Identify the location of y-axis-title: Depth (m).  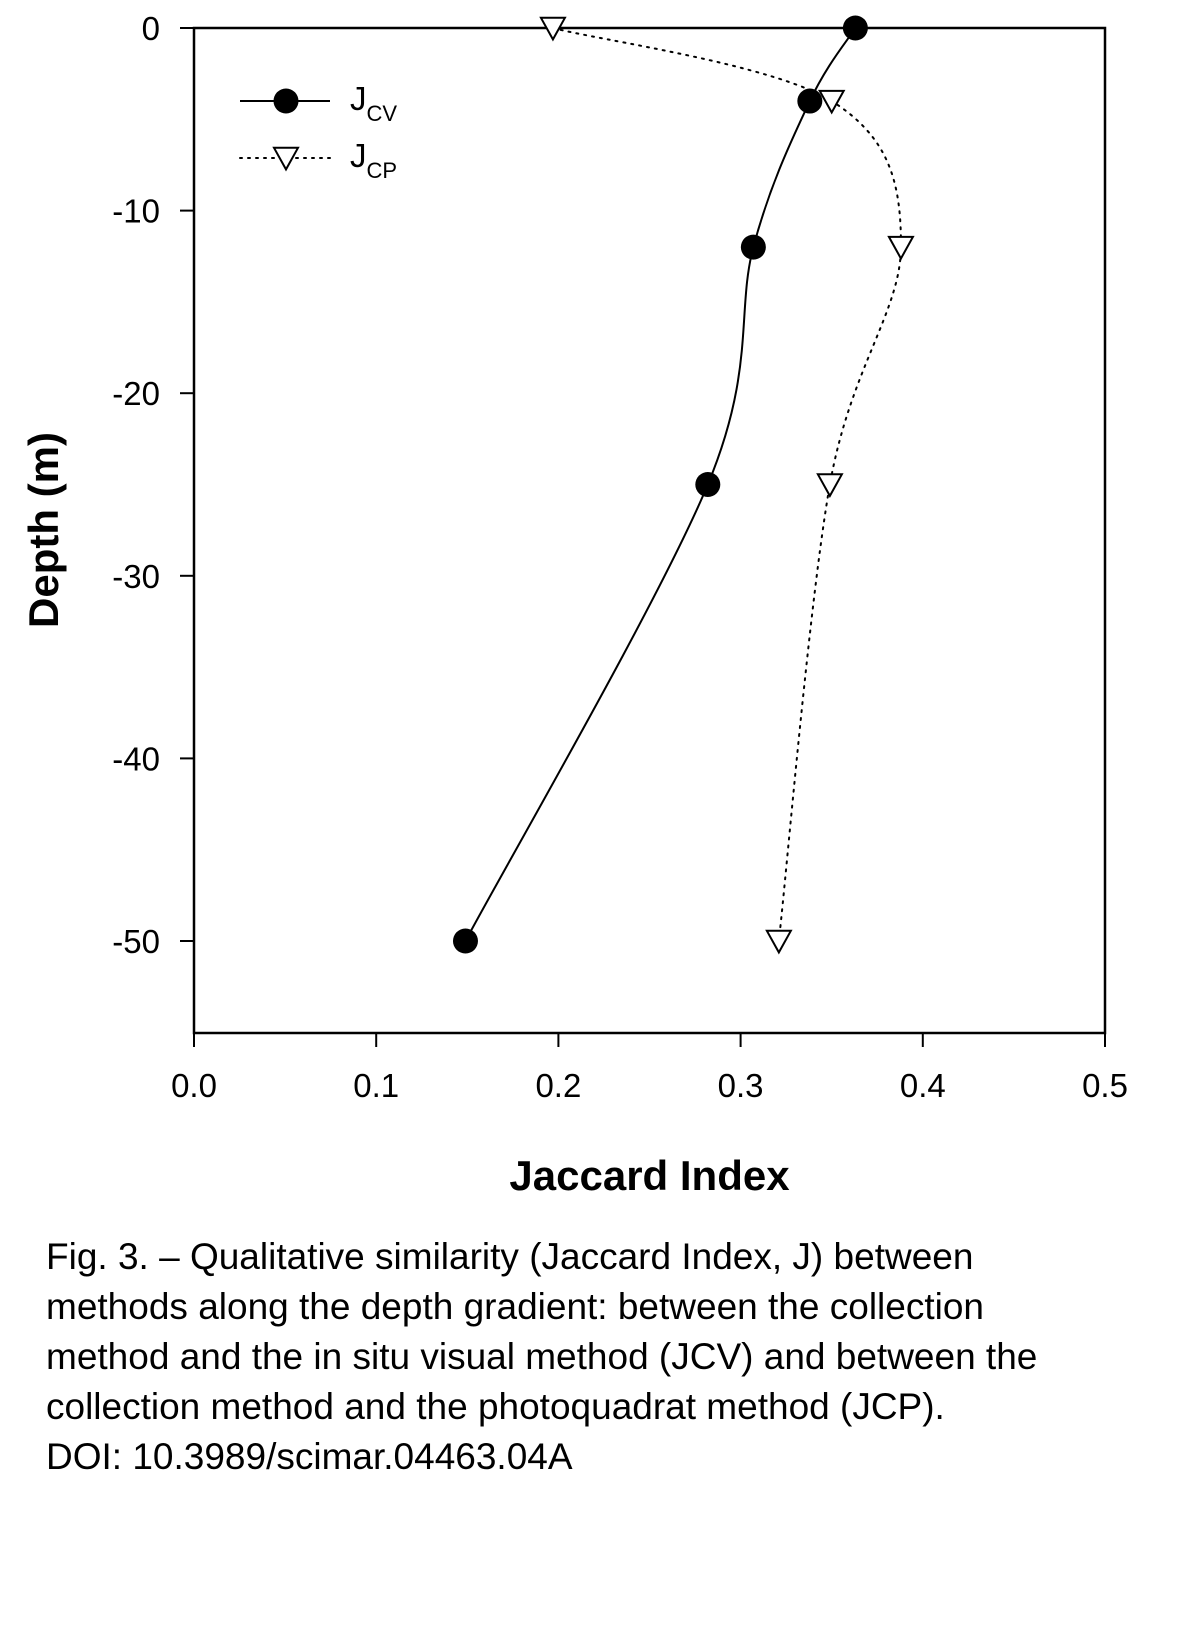
(43, 530).